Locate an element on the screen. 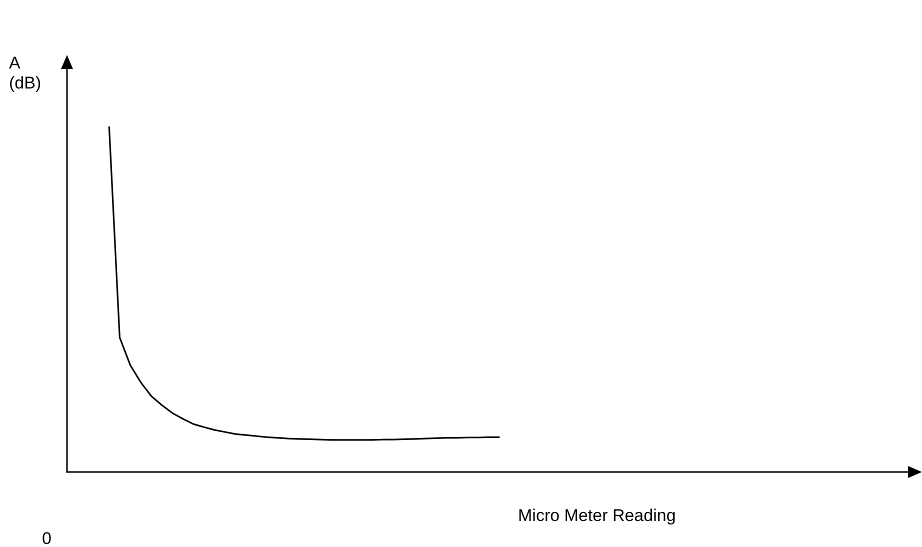 This screenshot has width=922, height=547. text: 0 is located at coordinates (47, 538).